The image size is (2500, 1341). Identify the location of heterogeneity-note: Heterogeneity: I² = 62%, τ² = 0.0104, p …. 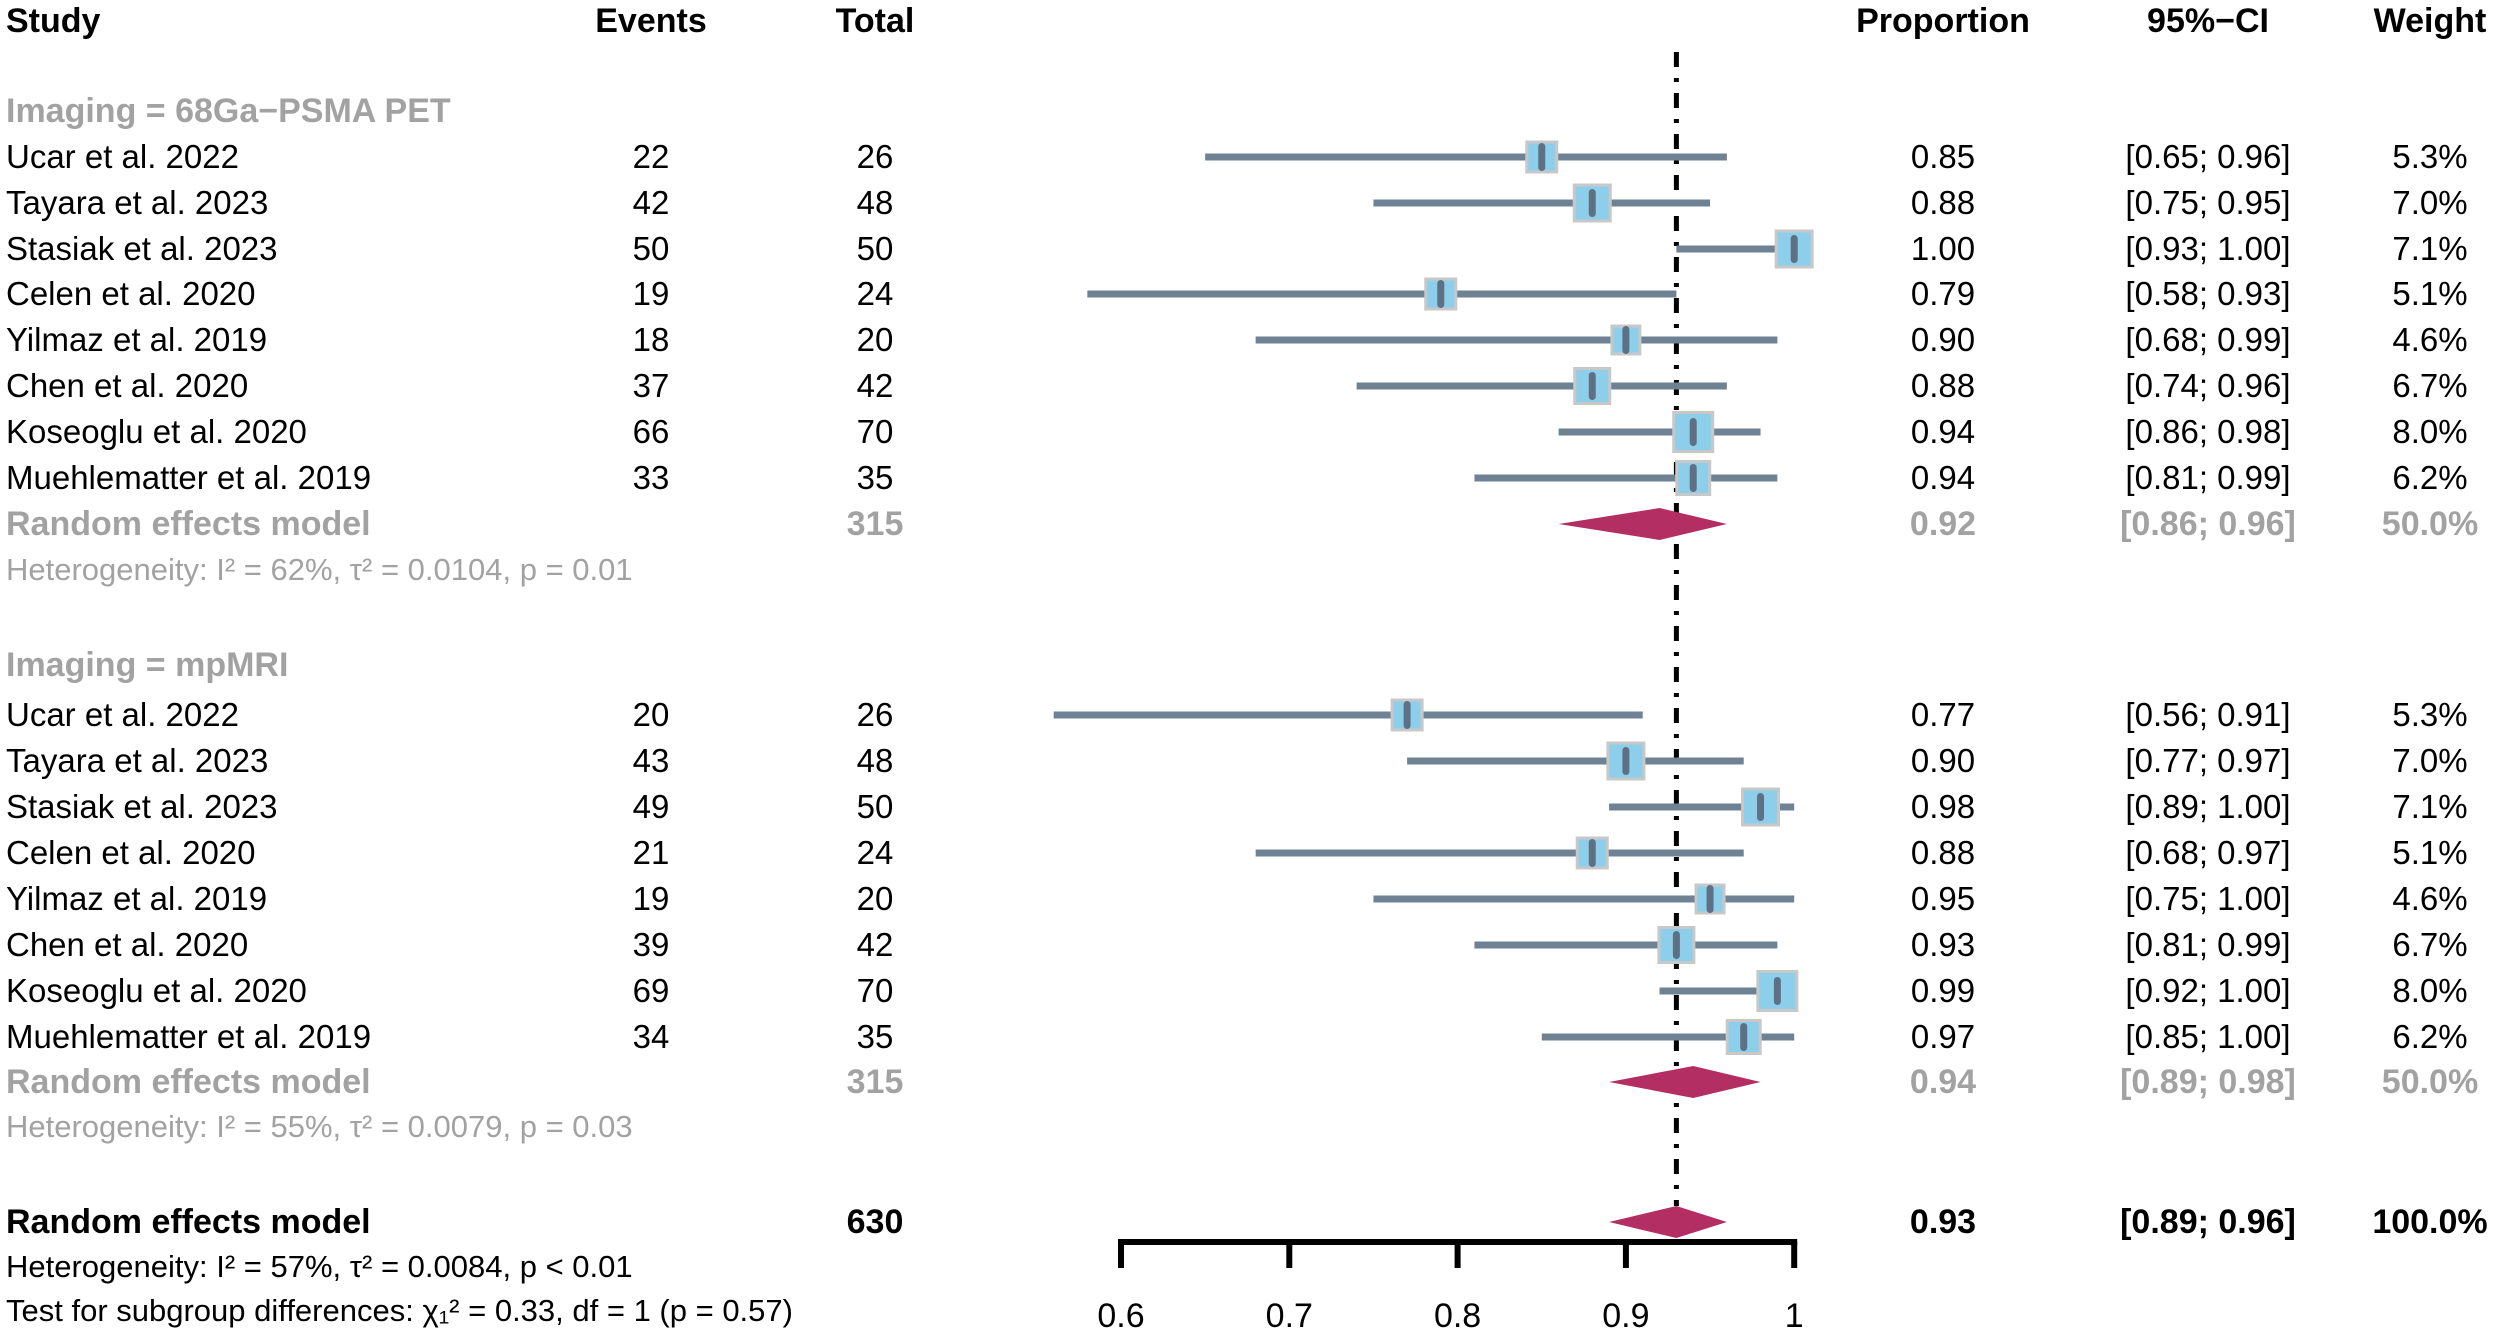
(319, 569).